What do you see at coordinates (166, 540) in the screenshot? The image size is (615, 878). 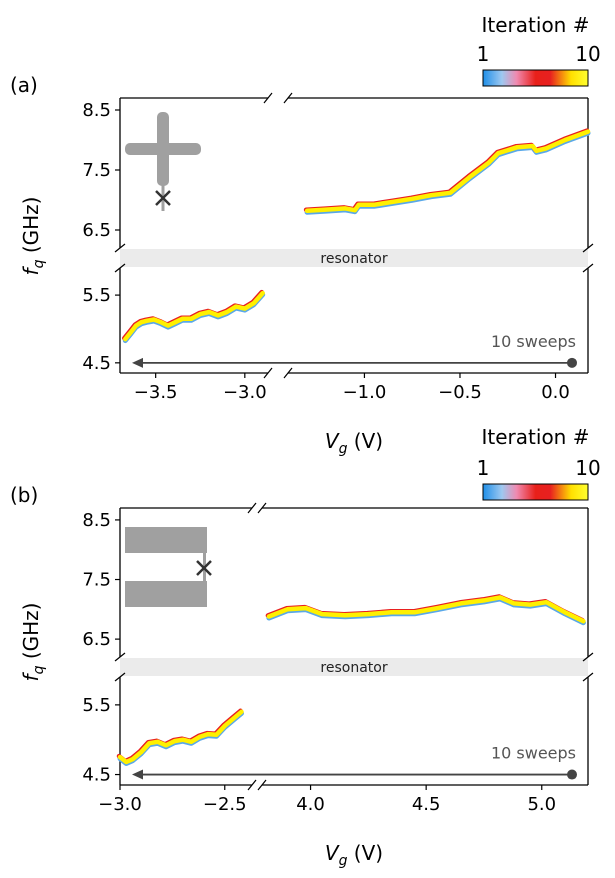 I see `capacitor-pad-top` at bounding box center [166, 540].